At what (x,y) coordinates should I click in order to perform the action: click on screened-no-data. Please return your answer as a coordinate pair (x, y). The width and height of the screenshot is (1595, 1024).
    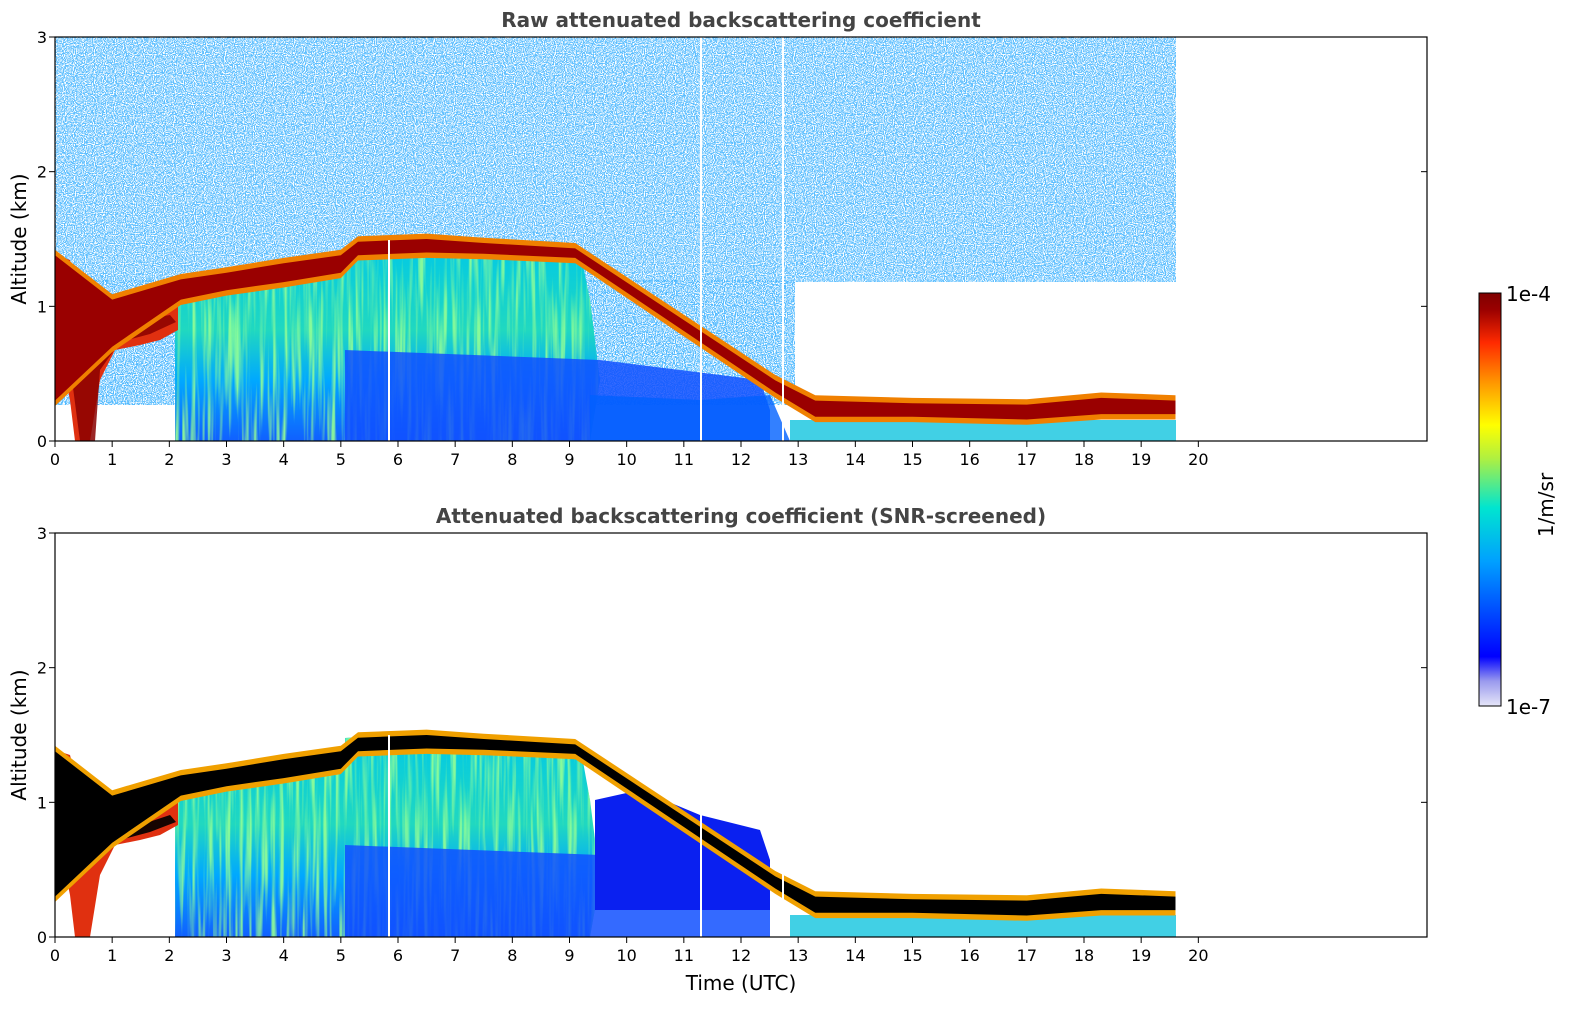
    Looking at the image, I should click on (1301, 735).